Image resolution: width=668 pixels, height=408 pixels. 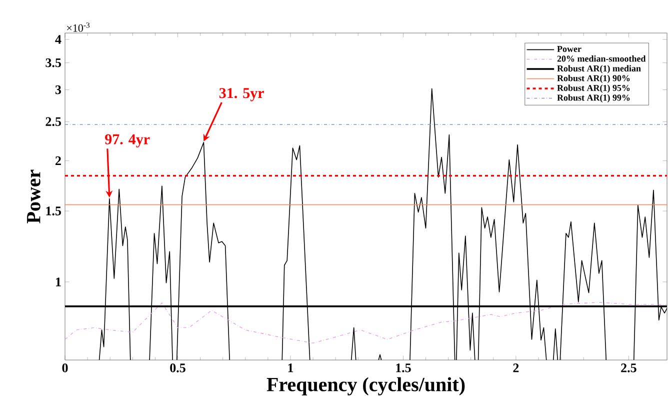 I want to click on annotation: 97. 4yr, so click(x=127, y=141).